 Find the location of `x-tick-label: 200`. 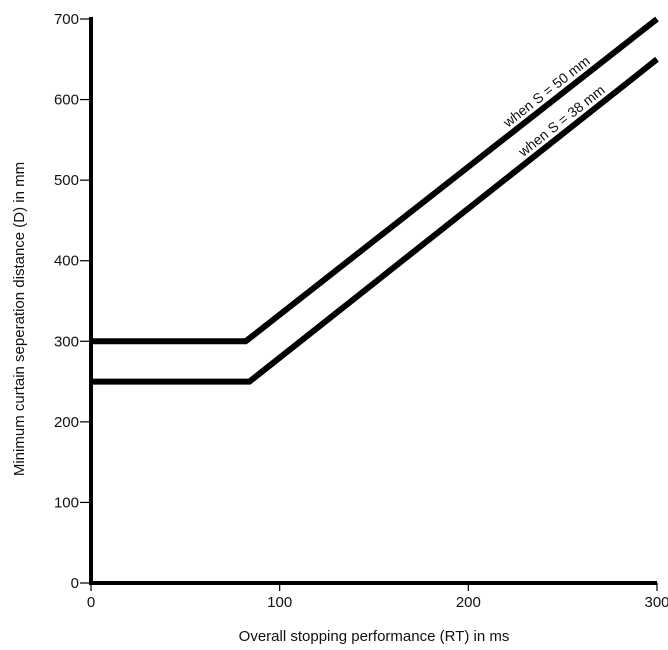

x-tick-label: 200 is located at coordinates (468, 602).